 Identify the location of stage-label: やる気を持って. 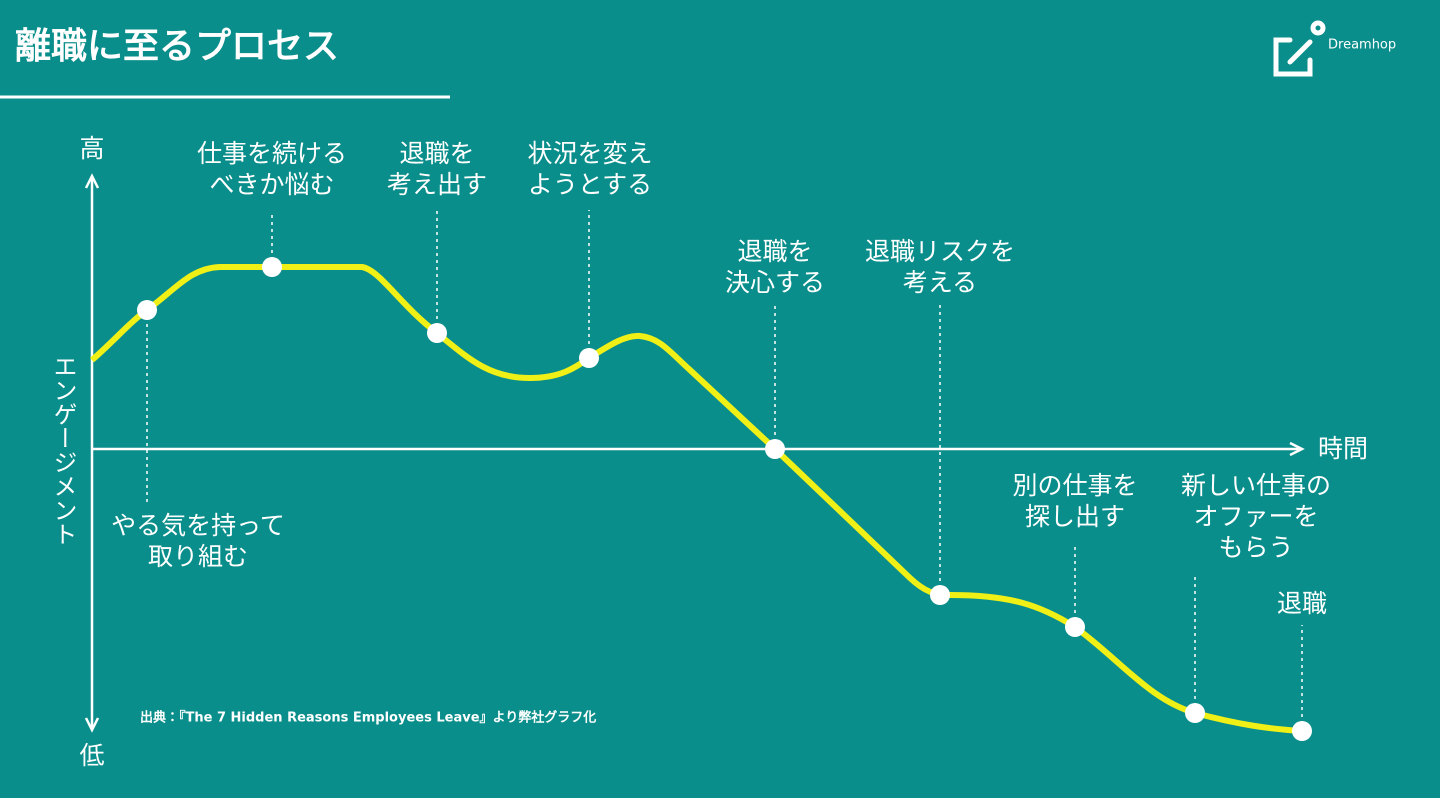
(198, 525).